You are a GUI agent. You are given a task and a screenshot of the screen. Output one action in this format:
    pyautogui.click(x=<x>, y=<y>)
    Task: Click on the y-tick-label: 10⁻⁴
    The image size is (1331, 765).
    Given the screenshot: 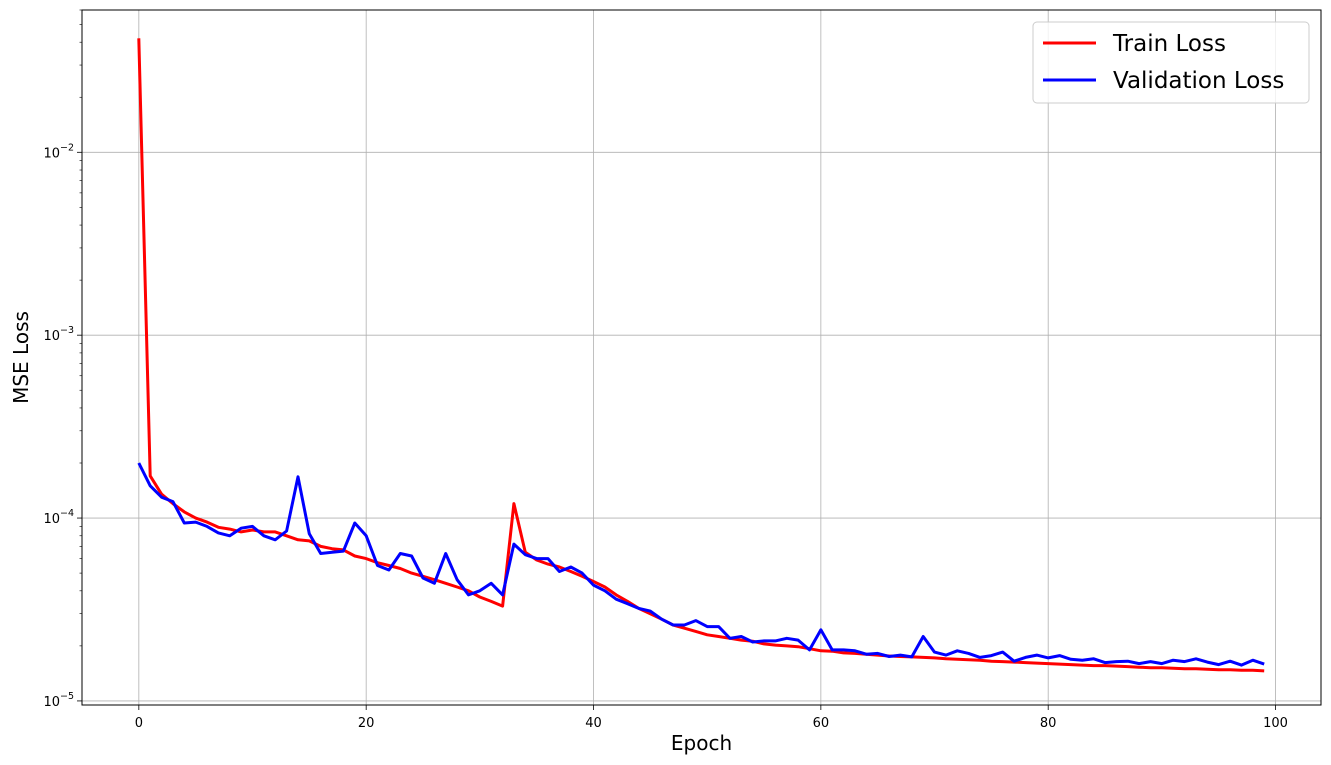 What is the action you would take?
    pyautogui.click(x=58, y=517)
    